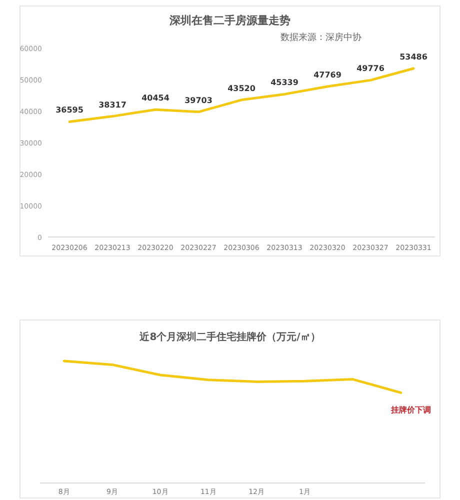  I want to click on data-label: 49776, so click(370, 69).